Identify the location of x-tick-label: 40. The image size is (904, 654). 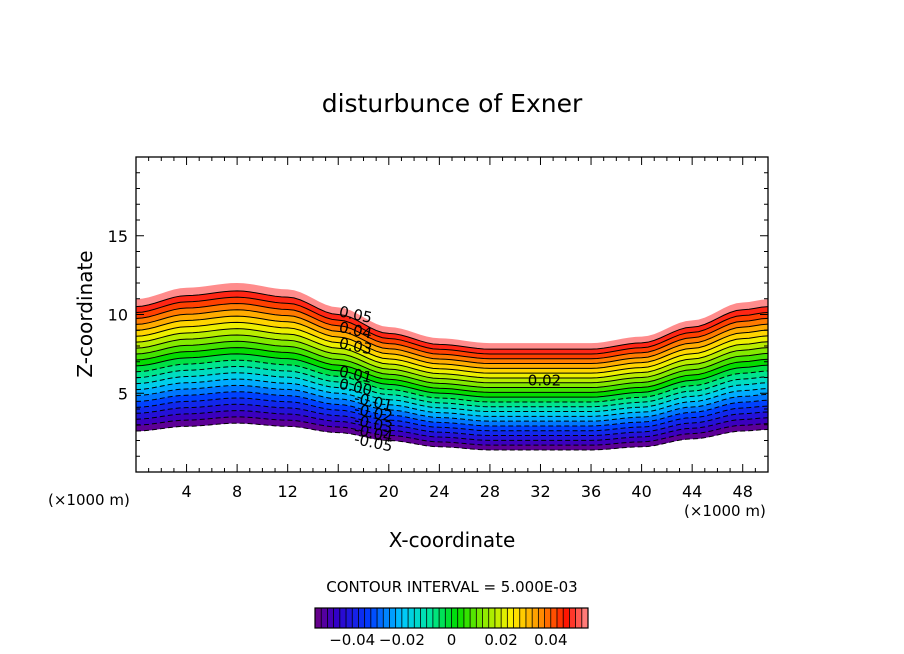
(641, 491).